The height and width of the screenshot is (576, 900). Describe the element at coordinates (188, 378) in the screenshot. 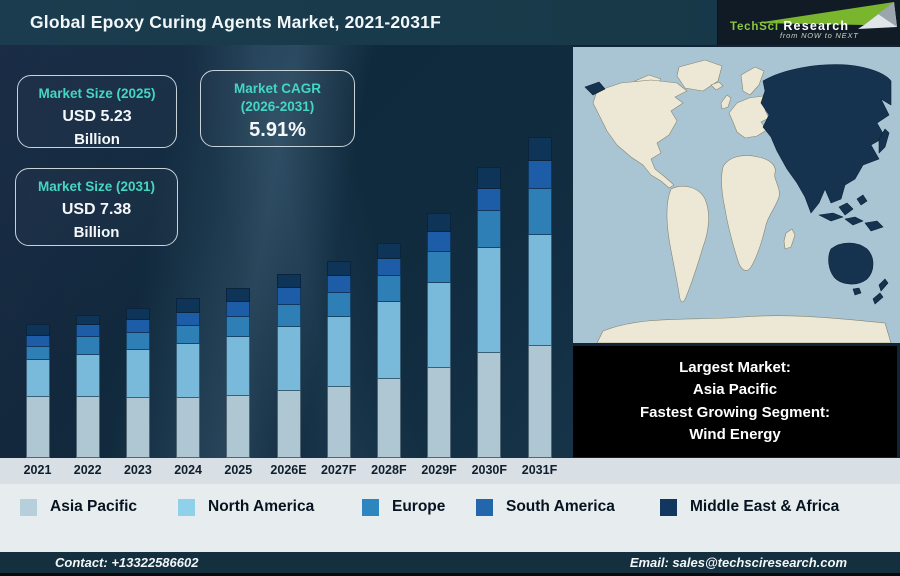

I see `bar-2024` at that location.